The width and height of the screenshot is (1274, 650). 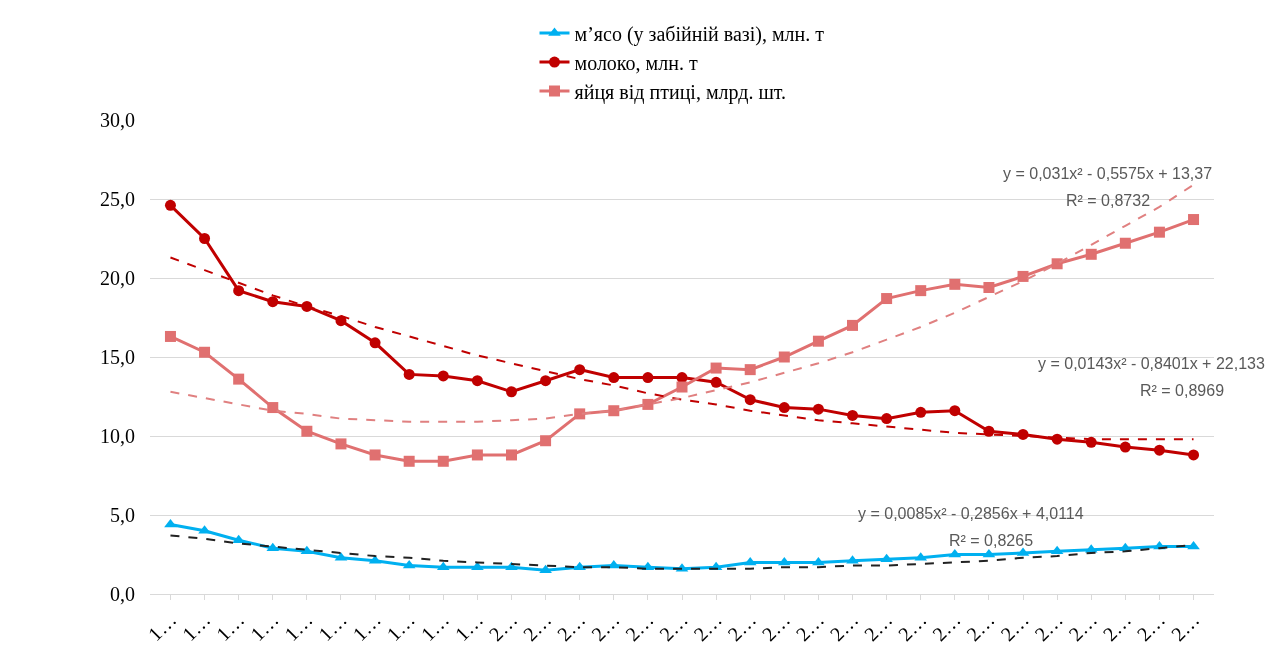 What do you see at coordinates (636, 62) in the screenshot?
I see `legend-label: молоко, млн. т` at bounding box center [636, 62].